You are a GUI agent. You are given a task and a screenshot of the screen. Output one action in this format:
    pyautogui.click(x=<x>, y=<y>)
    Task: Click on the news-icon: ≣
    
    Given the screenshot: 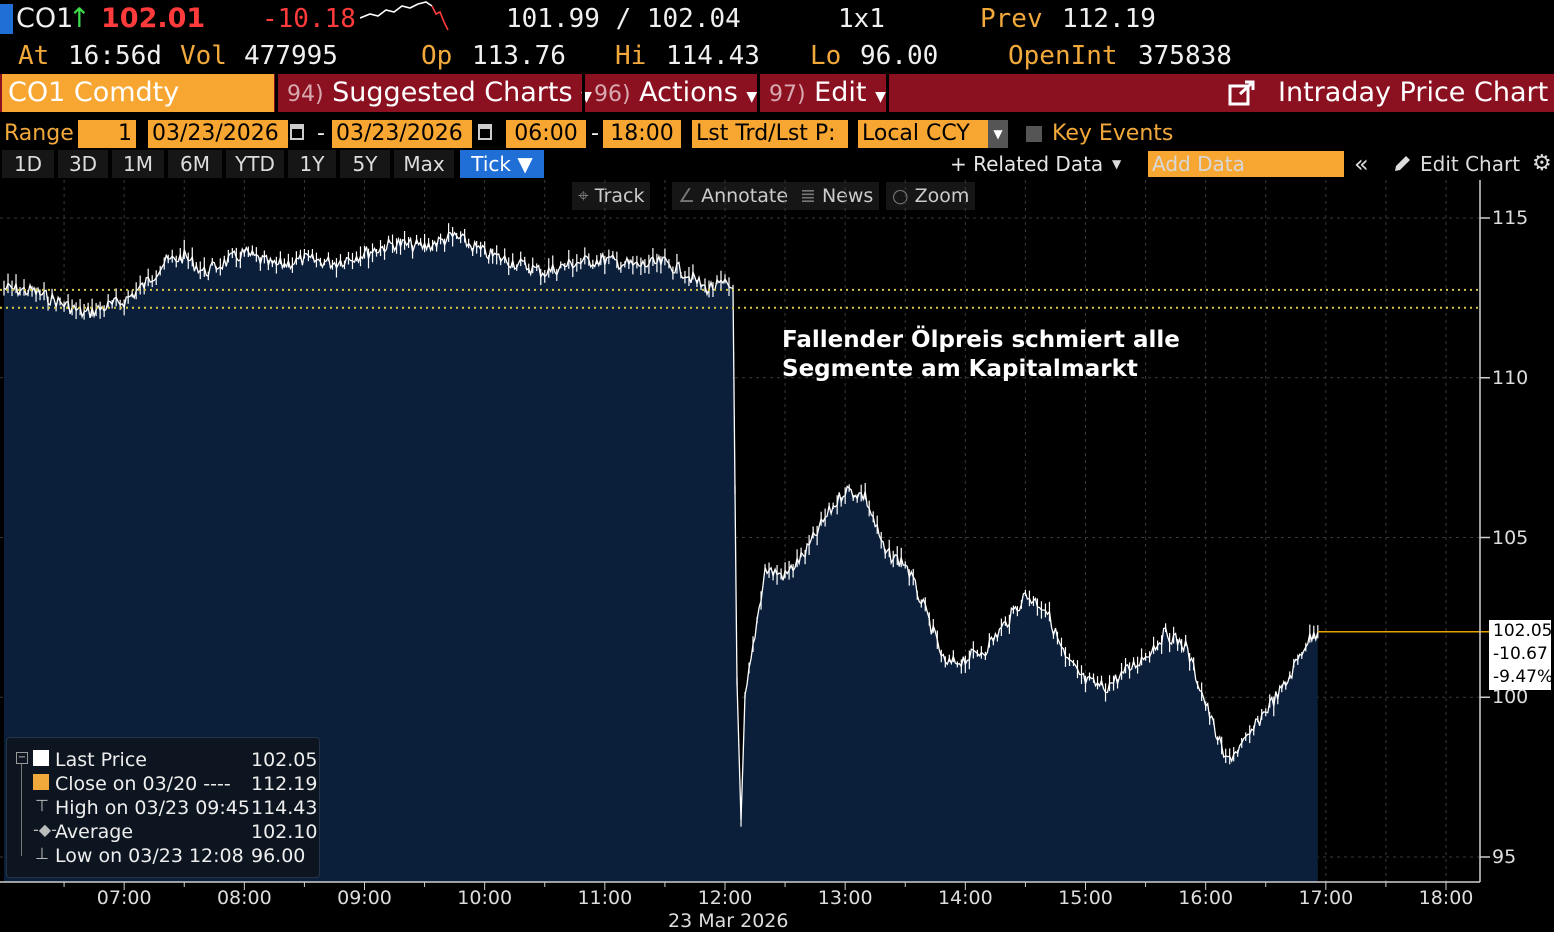 What is the action you would take?
    pyautogui.click(x=808, y=196)
    